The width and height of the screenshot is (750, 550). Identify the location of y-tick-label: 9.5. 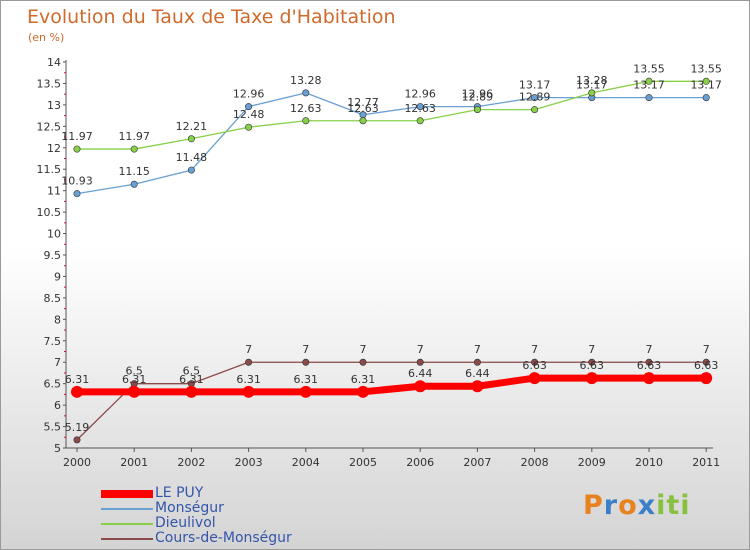
(53, 255).